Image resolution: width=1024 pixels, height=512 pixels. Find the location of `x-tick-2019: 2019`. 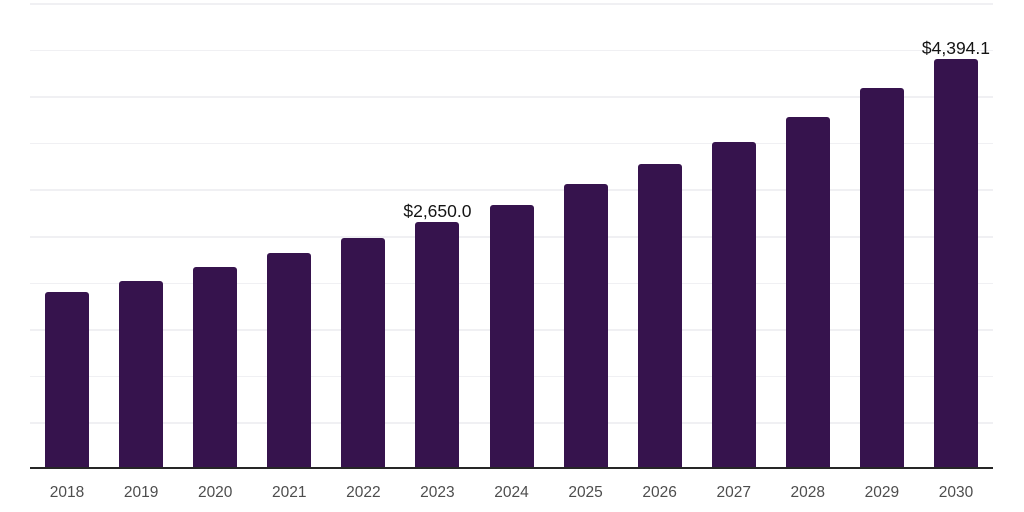

x-tick-2019: 2019 is located at coordinates (141, 492).